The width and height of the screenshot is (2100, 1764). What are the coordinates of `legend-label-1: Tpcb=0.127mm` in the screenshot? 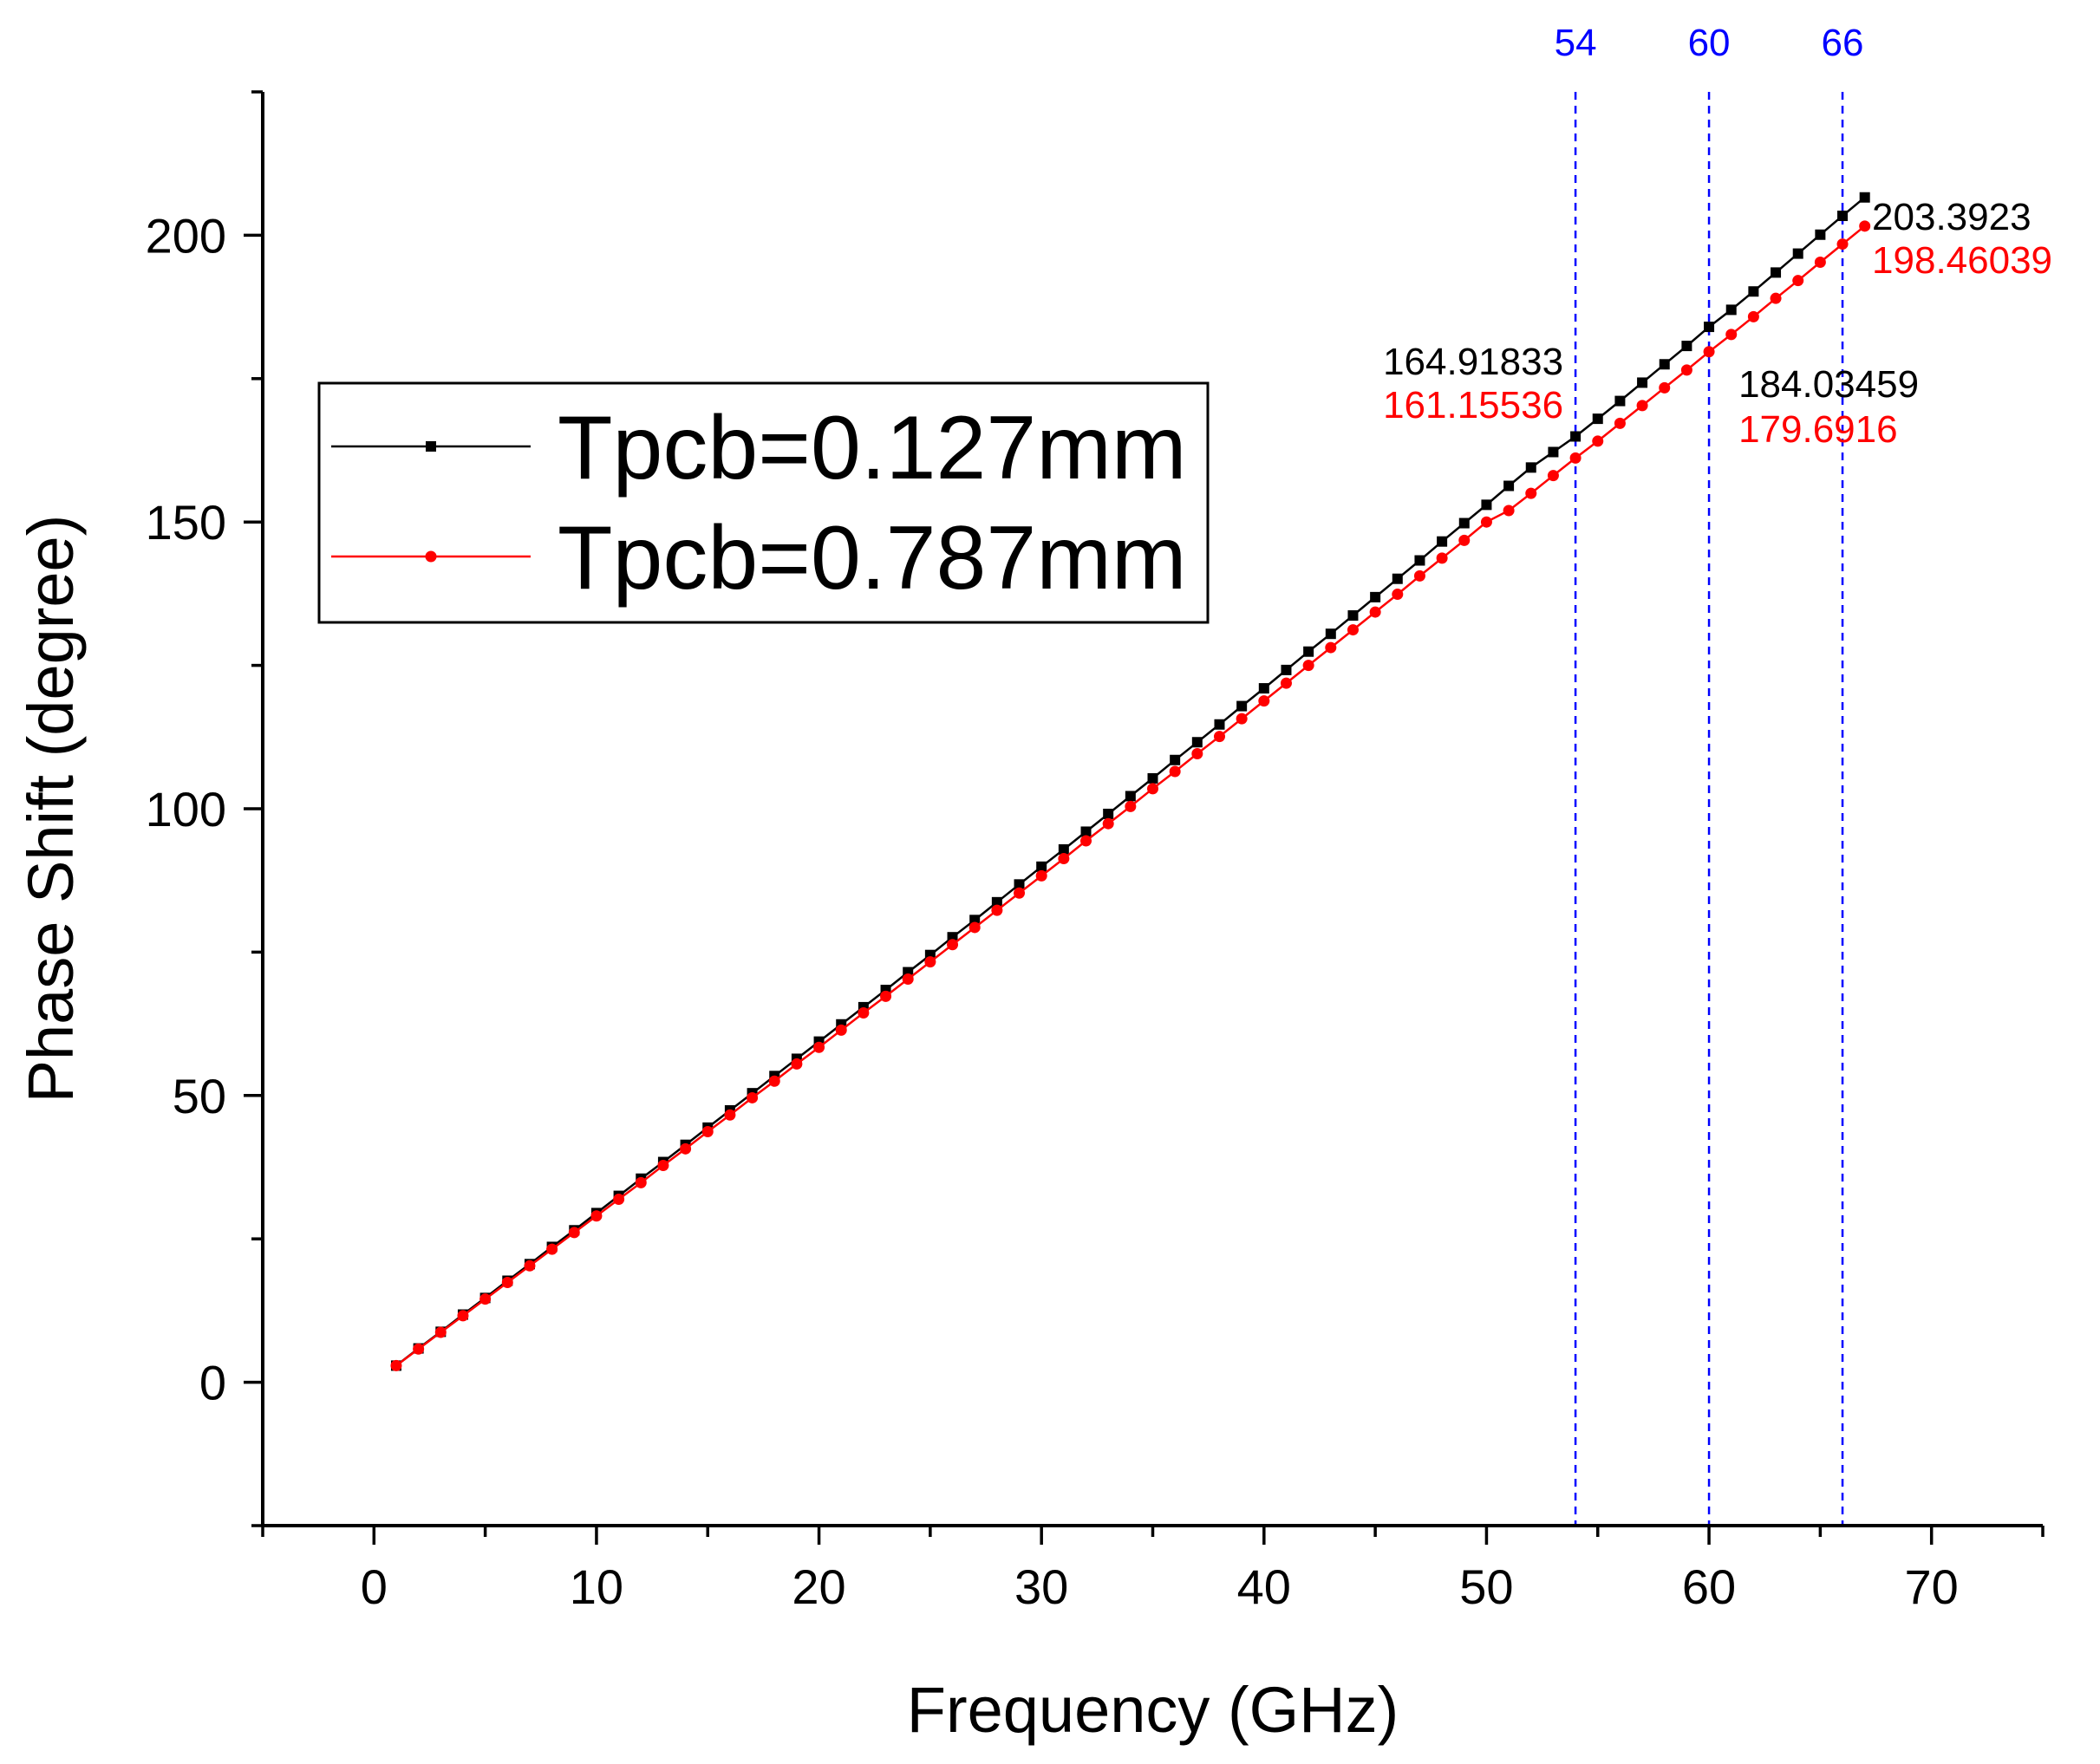 It's located at (872, 448).